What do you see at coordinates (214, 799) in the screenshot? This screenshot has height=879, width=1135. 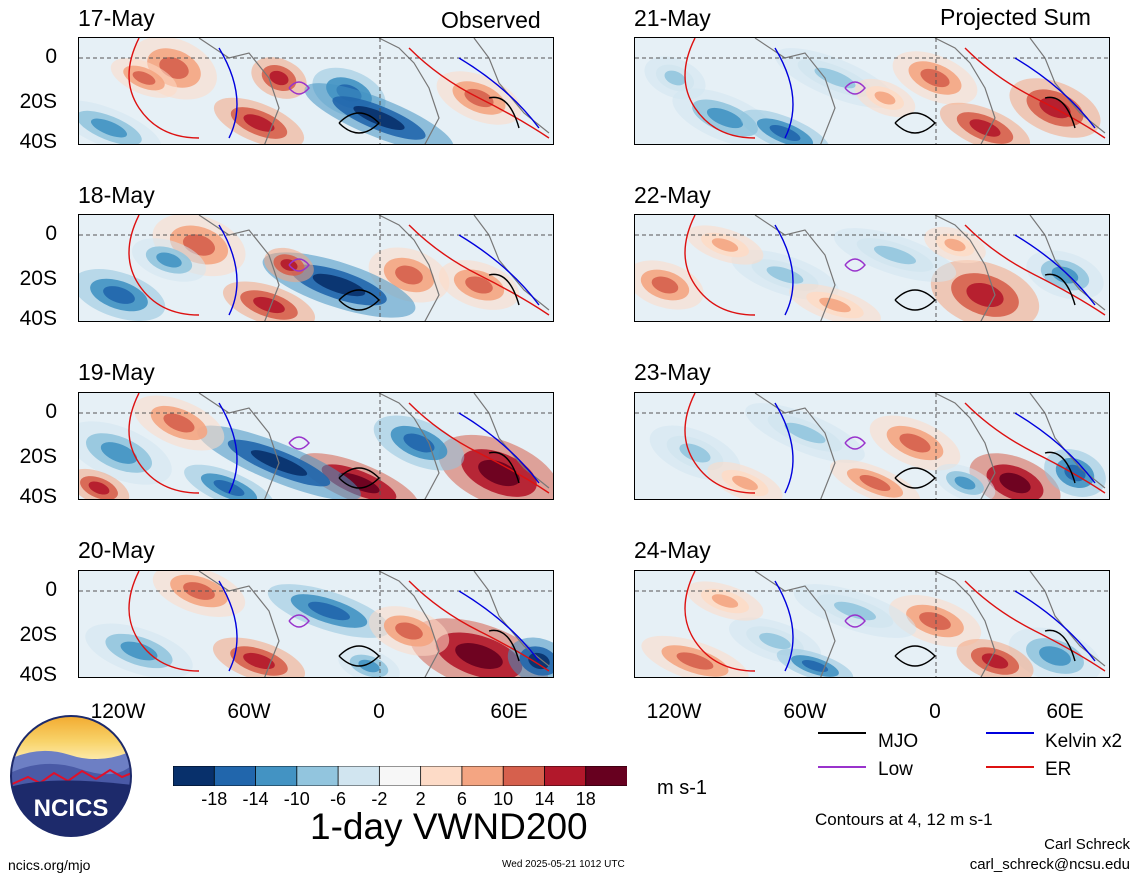 I see `colorbar-tick-label: -18` at bounding box center [214, 799].